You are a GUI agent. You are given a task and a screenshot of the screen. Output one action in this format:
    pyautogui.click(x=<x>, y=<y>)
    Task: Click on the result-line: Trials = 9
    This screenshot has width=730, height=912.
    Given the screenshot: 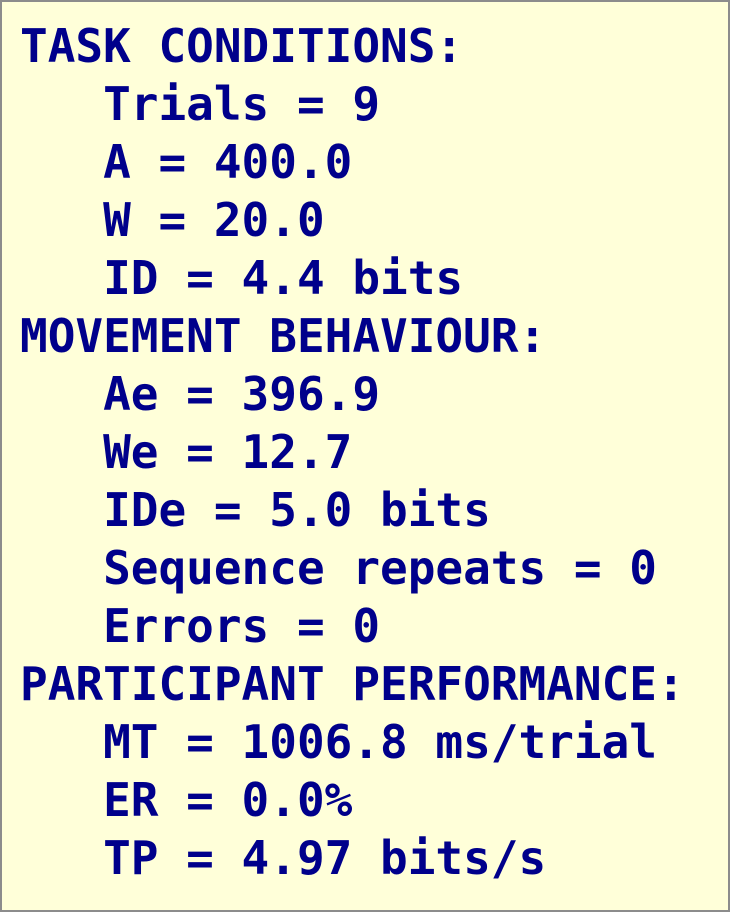 What is the action you would take?
    pyautogui.click(x=242, y=104)
    